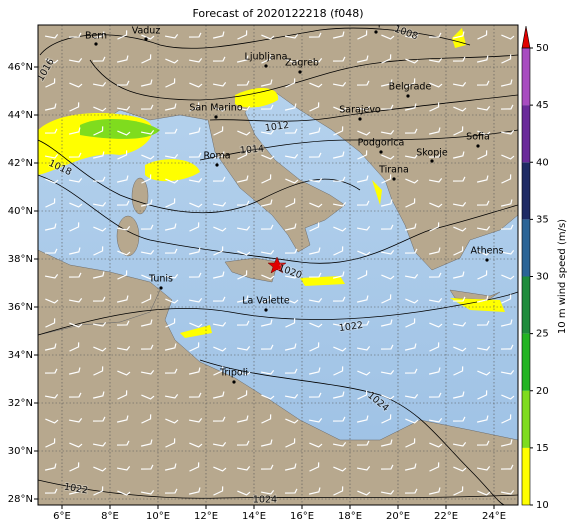 The width and height of the screenshot is (576, 529). Describe the element at coordinates (302, 516) in the screenshot. I see `x-tick-label: 16°E` at that location.